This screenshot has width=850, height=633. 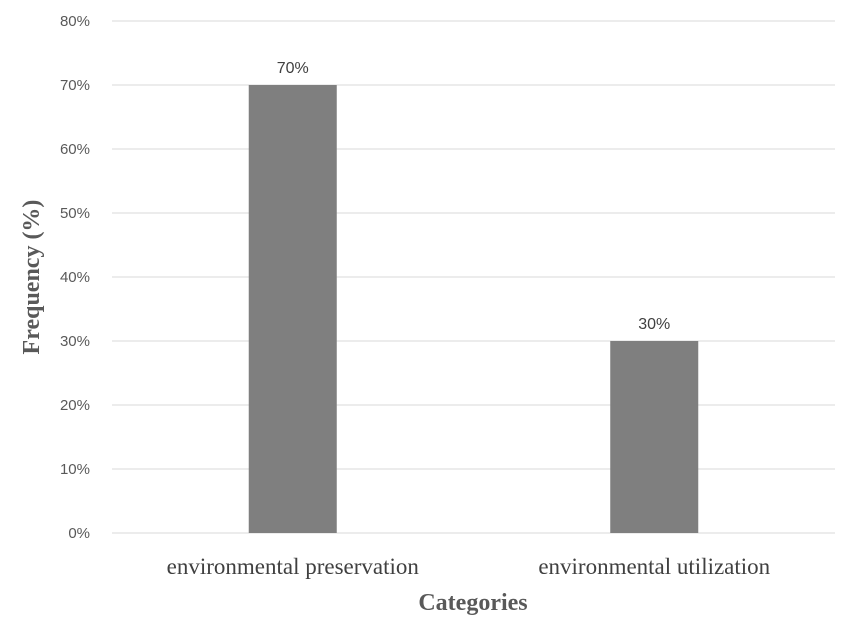 What do you see at coordinates (293, 566) in the screenshot?
I see `x-category-label: environmental preservation` at bounding box center [293, 566].